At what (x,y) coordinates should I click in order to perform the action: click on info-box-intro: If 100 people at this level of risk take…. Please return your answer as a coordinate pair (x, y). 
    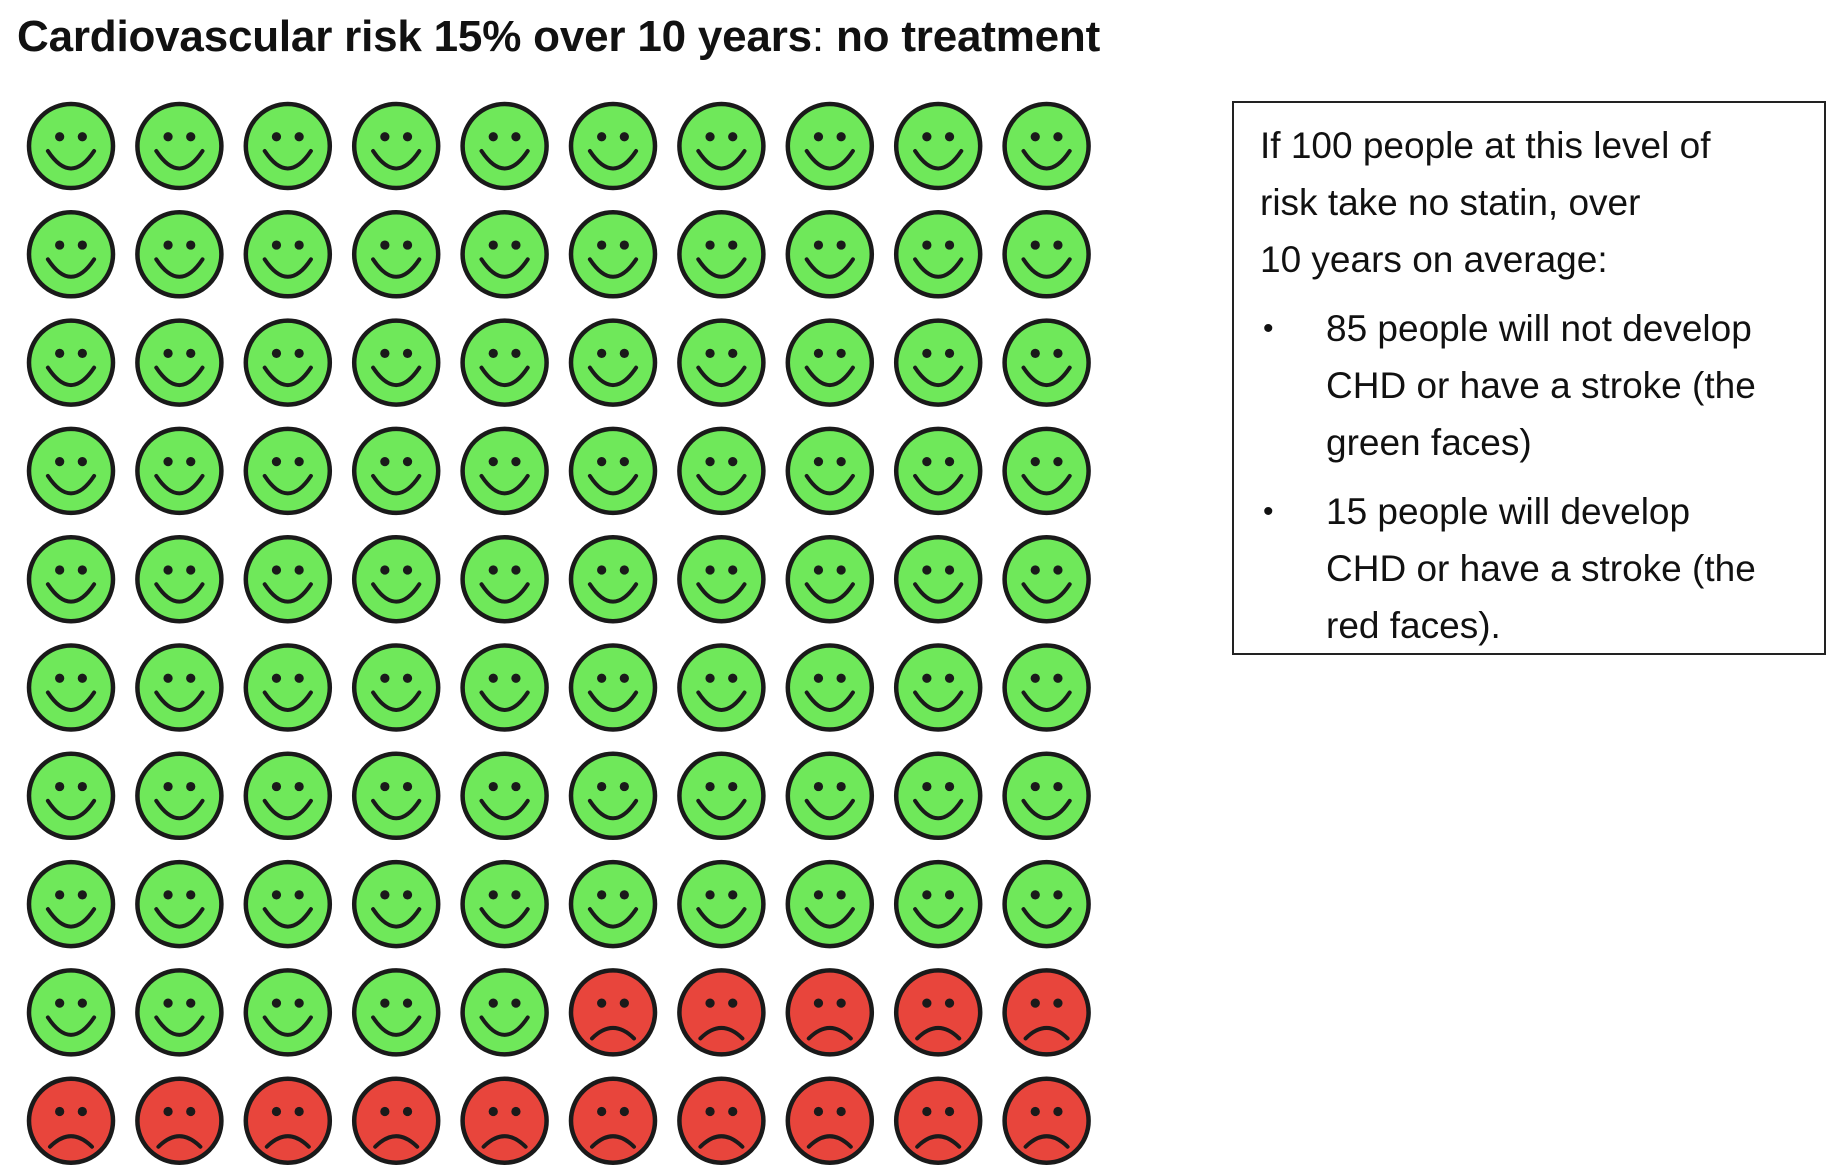
    Looking at the image, I should click on (1485, 202).